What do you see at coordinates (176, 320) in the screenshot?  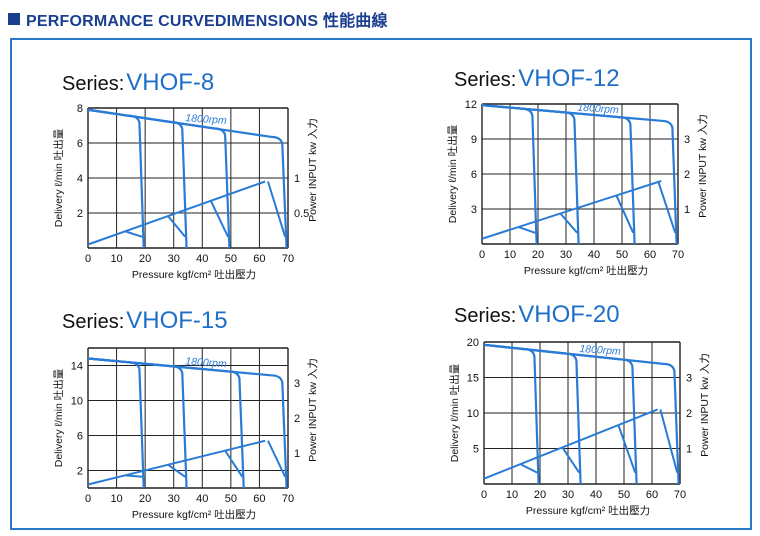 I see `series-name: VHOF-15` at bounding box center [176, 320].